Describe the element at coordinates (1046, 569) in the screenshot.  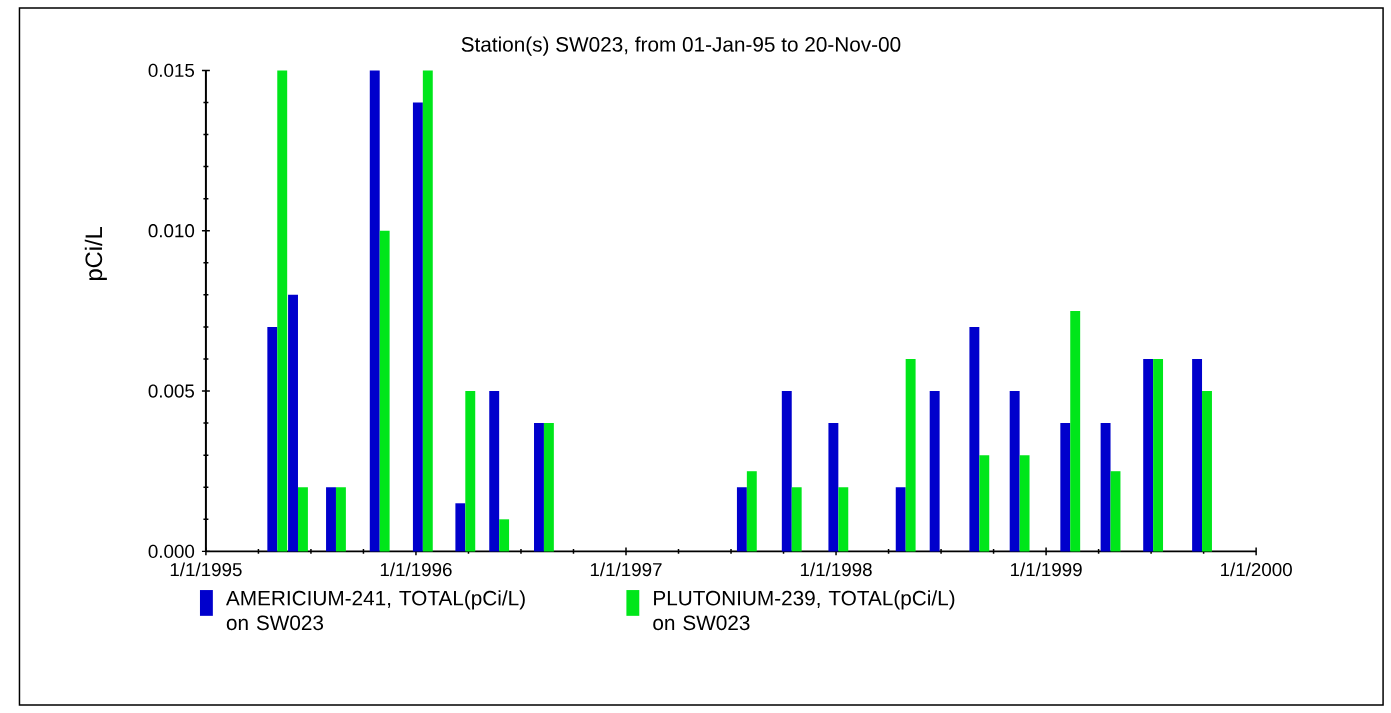
I see `x-tick-label: 1/1/1999` at that location.